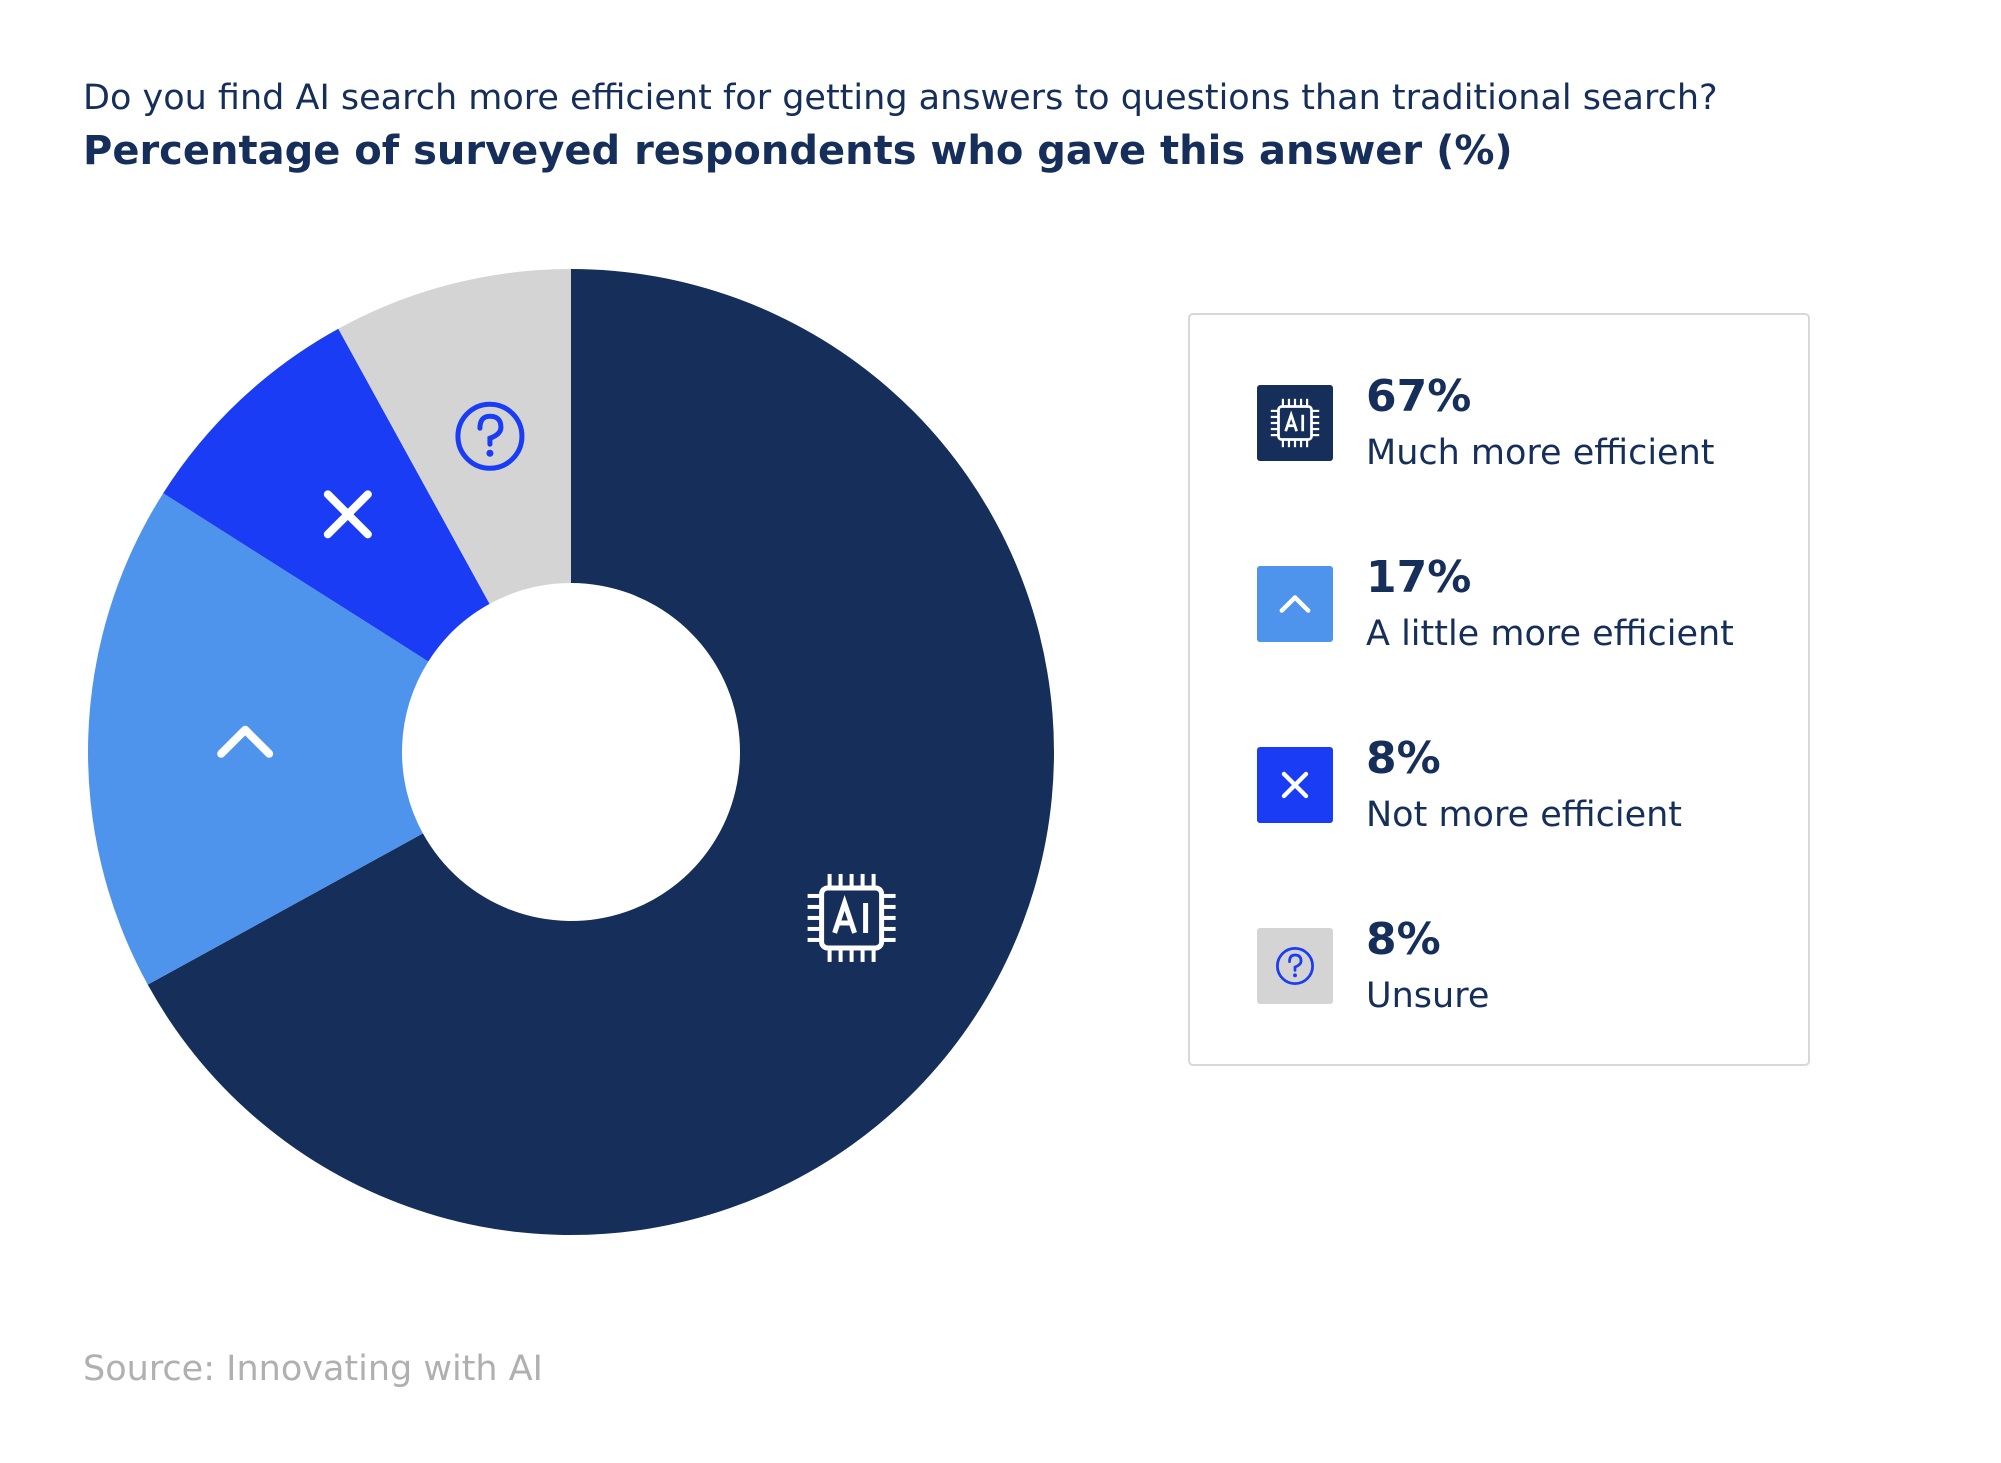  Describe the element at coordinates (1427, 996) in the screenshot. I see `legend-label: Unsure` at that location.